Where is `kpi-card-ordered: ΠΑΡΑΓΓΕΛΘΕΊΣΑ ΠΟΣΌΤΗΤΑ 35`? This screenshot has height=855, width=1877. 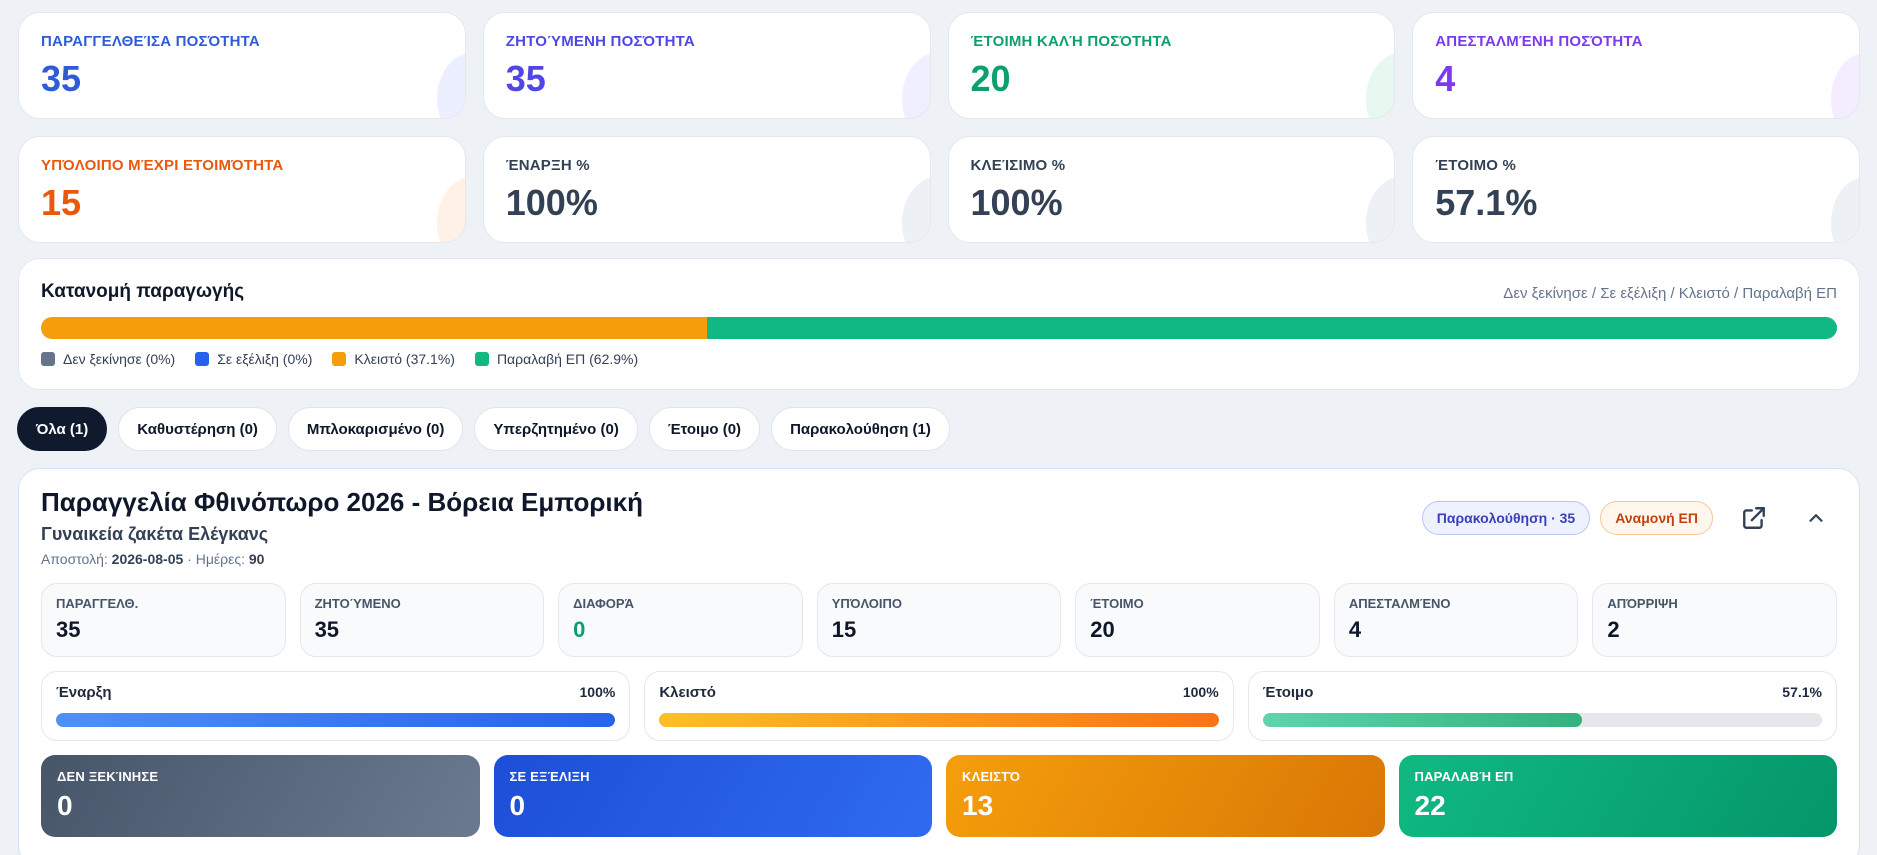 kpi-card-ordered: ΠΑΡΑΓΓΕΛΘΕΊΣΑ ΠΟΣΌΤΗΤΑ 35 is located at coordinates (242, 65).